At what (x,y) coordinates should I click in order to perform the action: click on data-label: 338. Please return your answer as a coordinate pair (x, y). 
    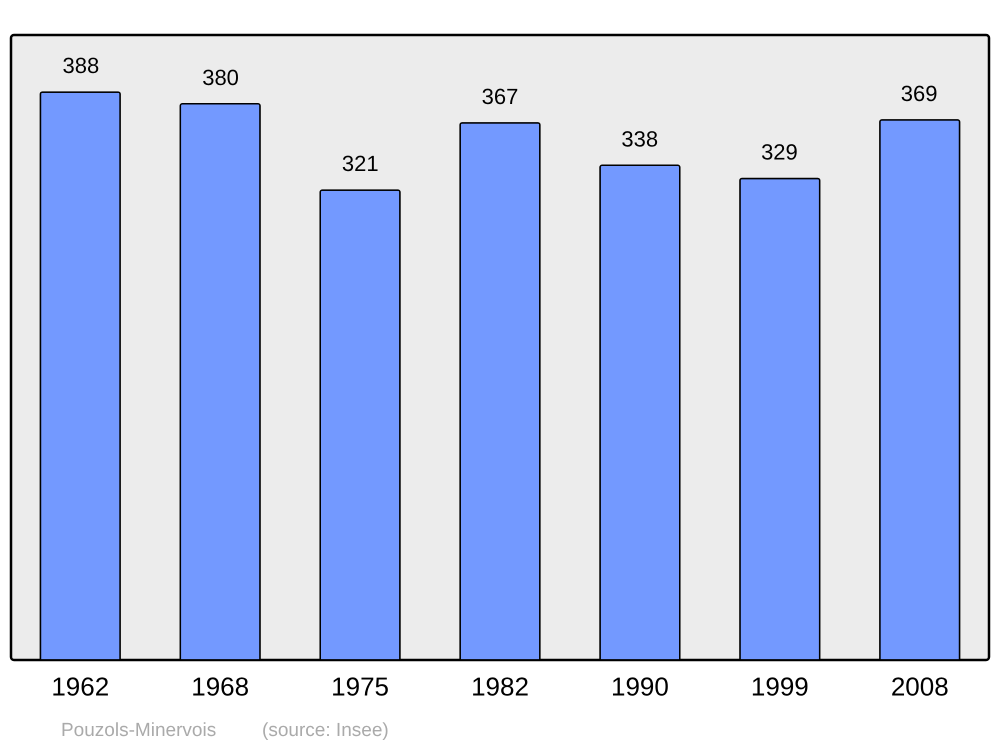
    Looking at the image, I should click on (639, 139).